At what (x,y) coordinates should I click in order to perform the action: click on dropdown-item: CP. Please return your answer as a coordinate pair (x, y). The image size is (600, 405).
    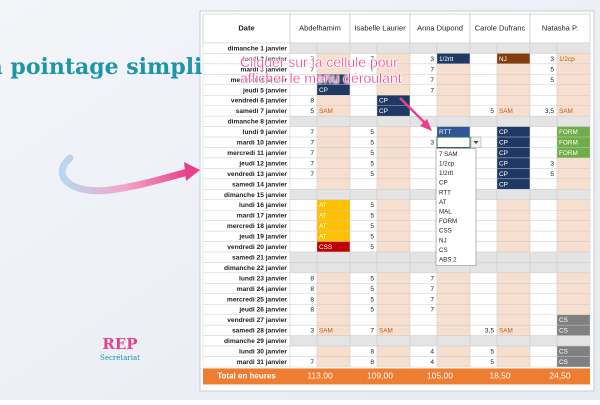
    Looking at the image, I should click on (443, 183).